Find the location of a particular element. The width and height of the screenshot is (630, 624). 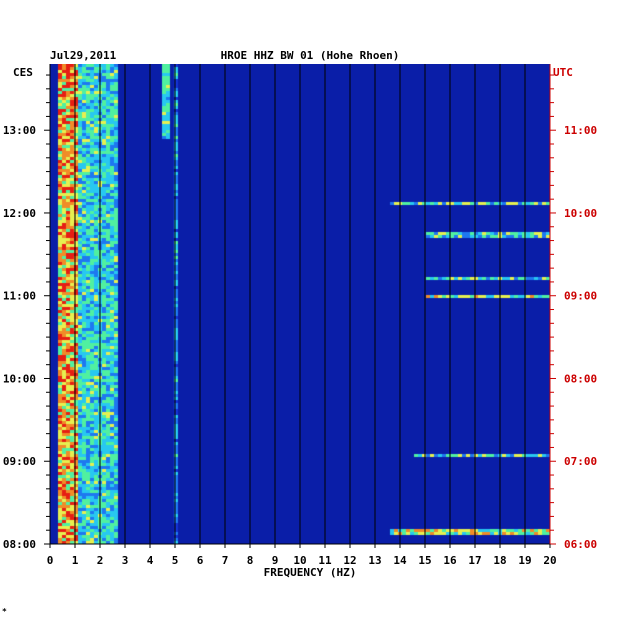

x-tick-label: 13 is located at coordinates (374, 560).